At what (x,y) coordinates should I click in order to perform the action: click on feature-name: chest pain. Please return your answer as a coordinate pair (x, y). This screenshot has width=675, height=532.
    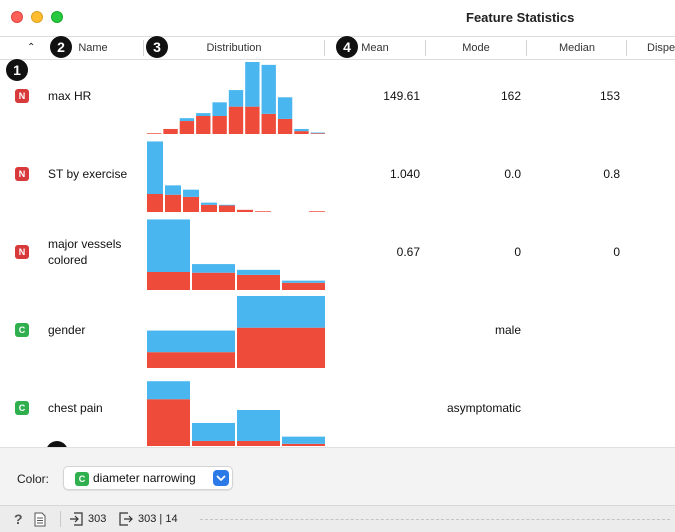
    Looking at the image, I should click on (75, 408).